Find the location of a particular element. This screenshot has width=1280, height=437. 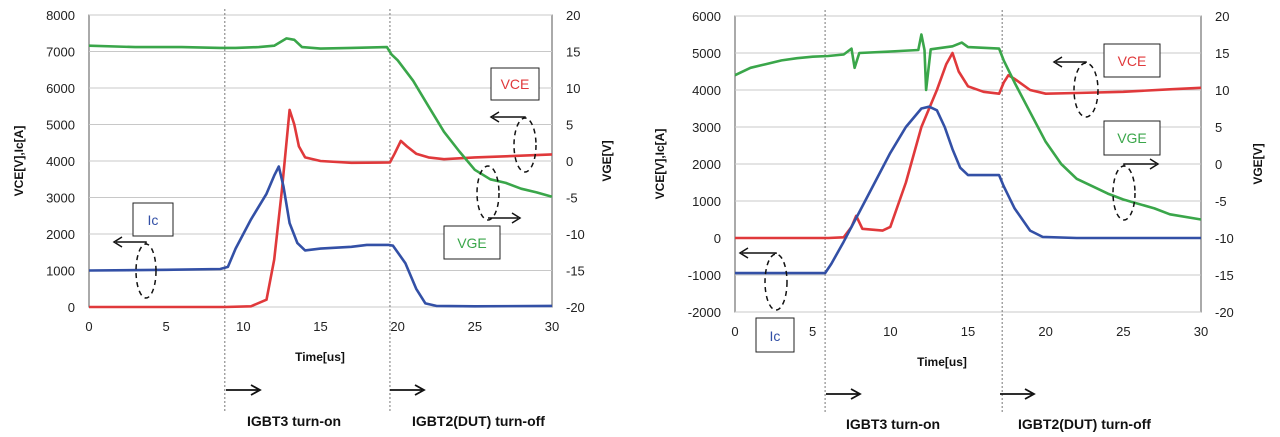

y-tick-label: 8000 is located at coordinates (60, 15).